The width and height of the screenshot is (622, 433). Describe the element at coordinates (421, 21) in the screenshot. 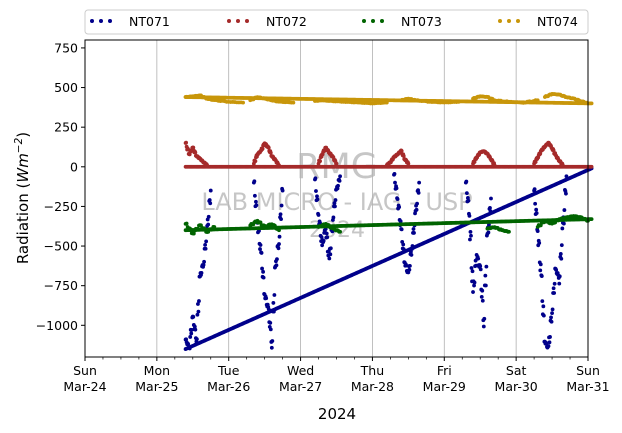

I see `legend-label: NT073` at that location.